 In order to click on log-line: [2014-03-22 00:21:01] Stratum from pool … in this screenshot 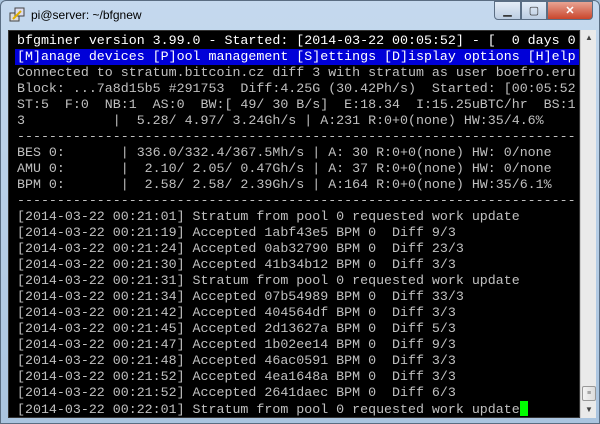, I will do `click(268, 216)`.